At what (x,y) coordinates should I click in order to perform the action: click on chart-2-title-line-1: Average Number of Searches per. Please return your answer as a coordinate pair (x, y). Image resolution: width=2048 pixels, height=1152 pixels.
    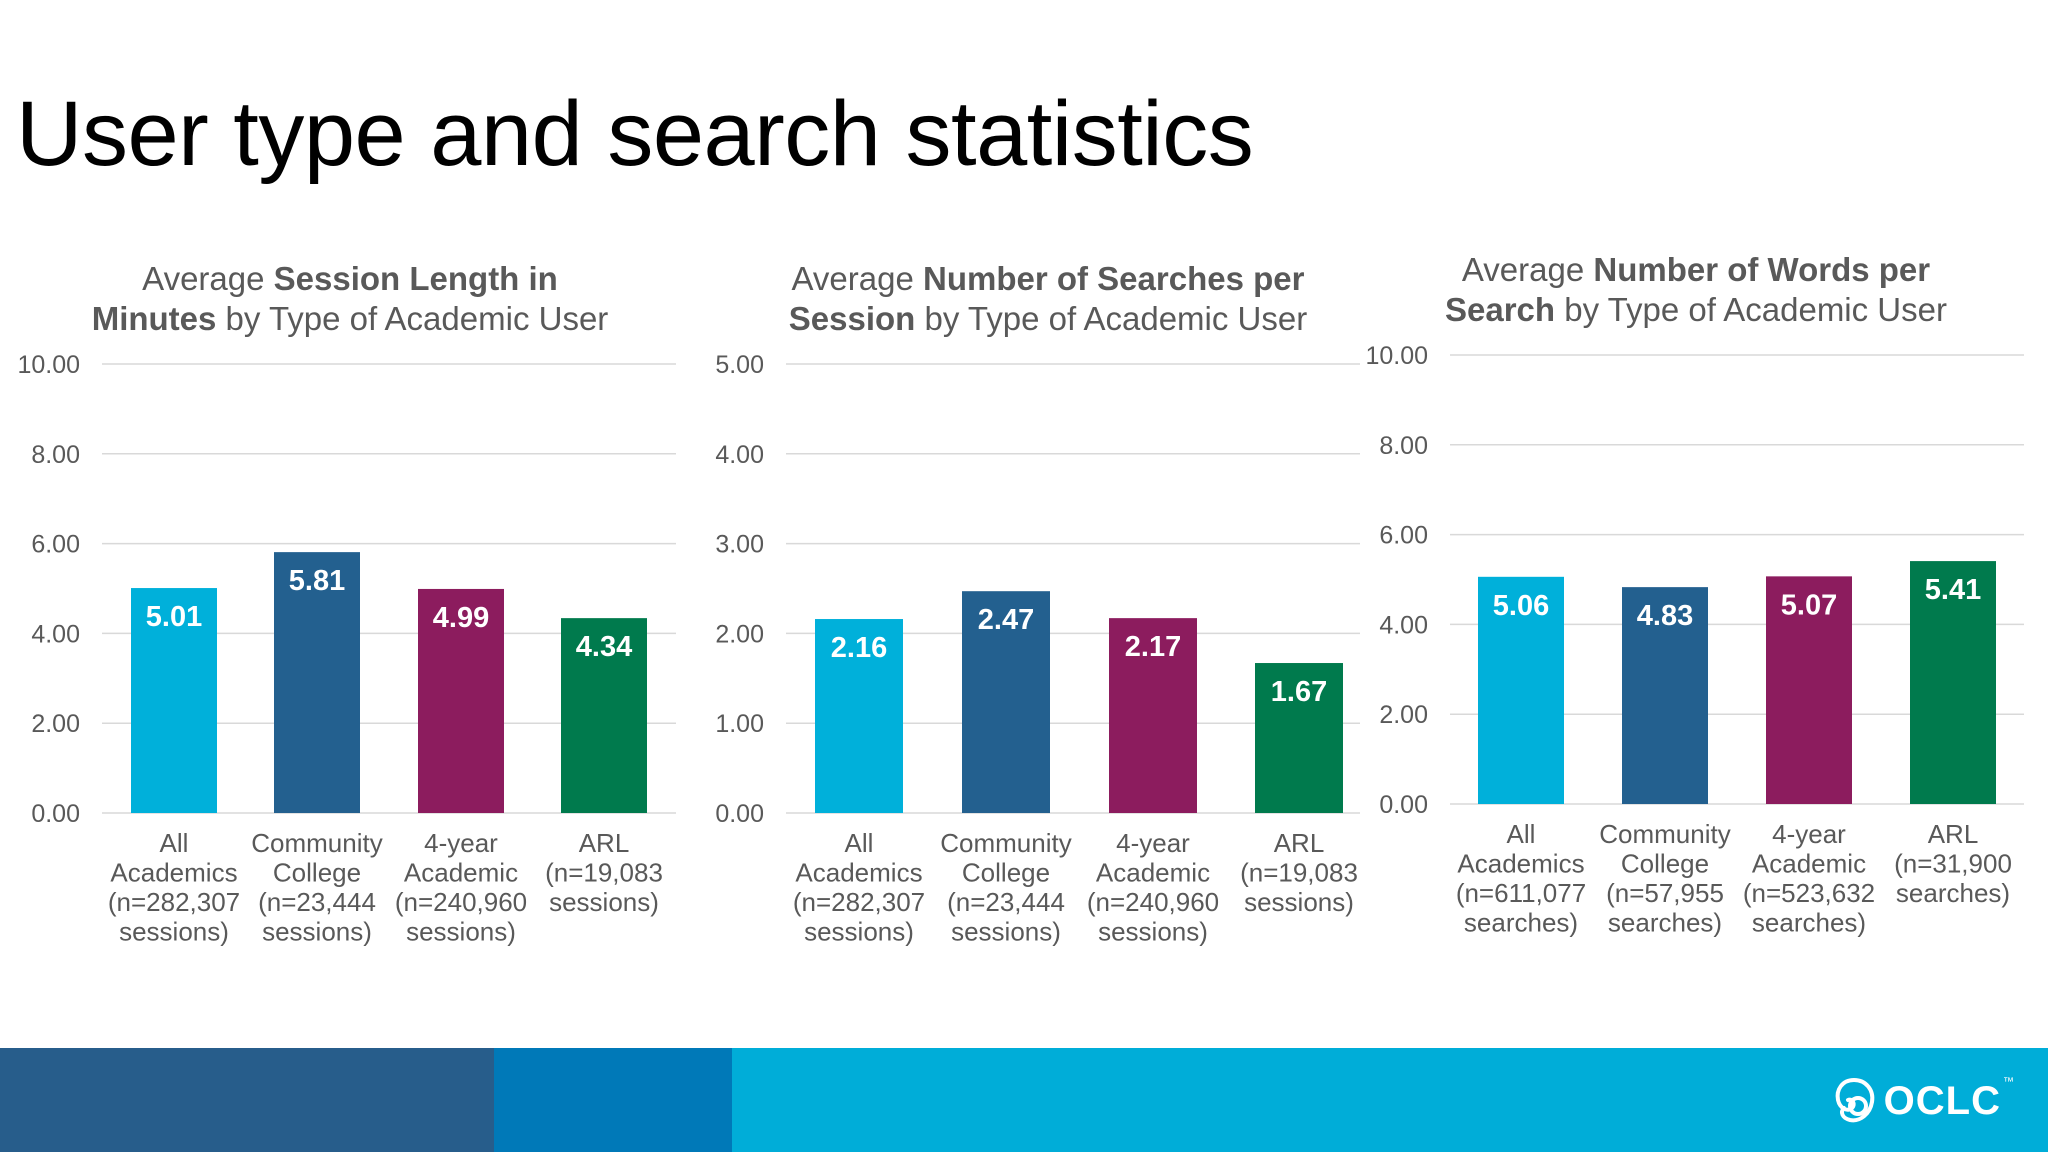
    Looking at the image, I should click on (1048, 278).